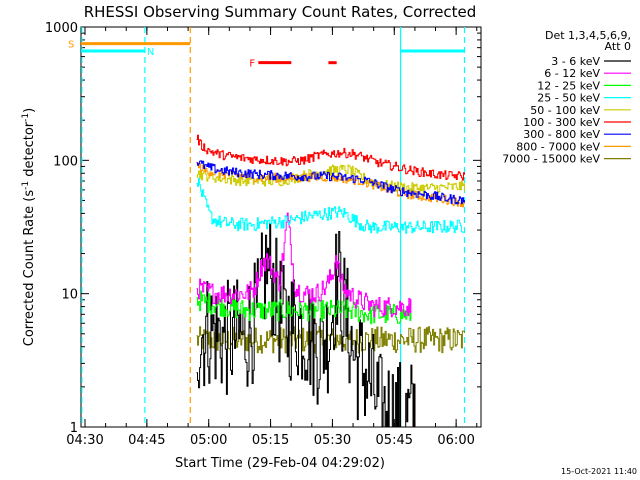 The width and height of the screenshot is (640, 480). What do you see at coordinates (61, 28) in the screenshot?
I see `y-tick-label: 1000` at bounding box center [61, 28].